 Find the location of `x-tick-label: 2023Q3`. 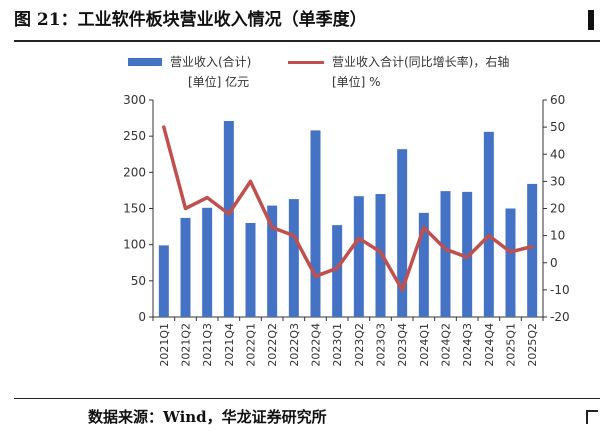

x-tick-label: 2023Q3 is located at coordinates (381, 345).